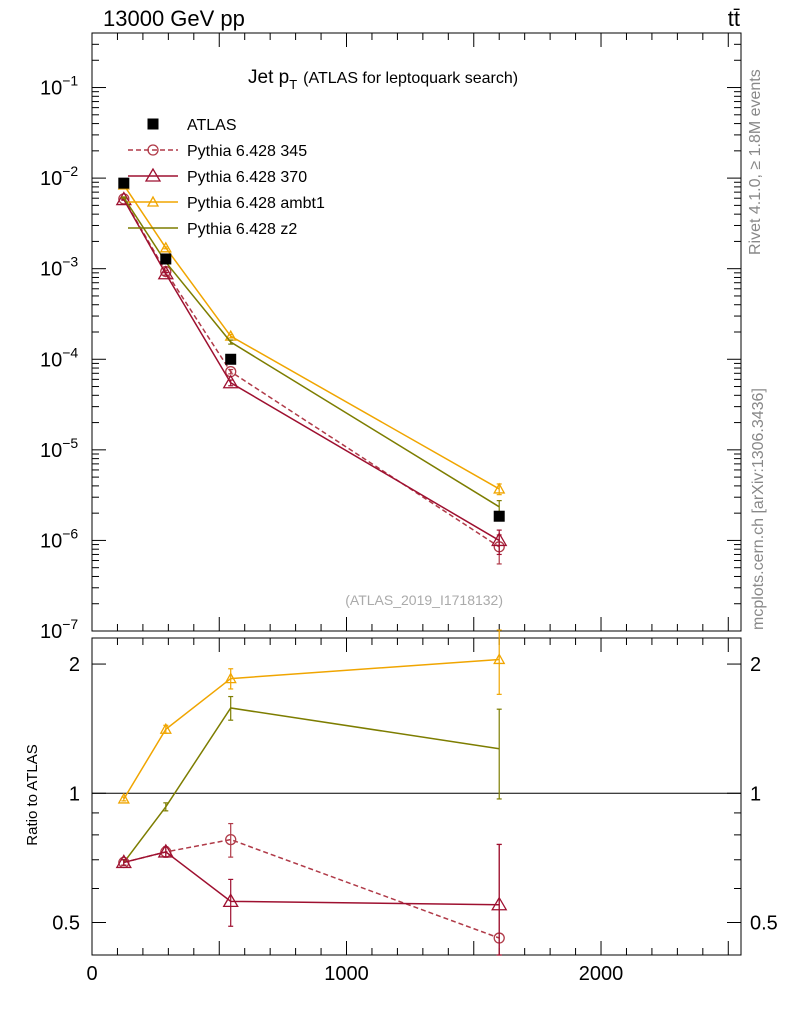 The image size is (786, 1024). What do you see at coordinates (59, 357) in the screenshot?
I see `main-ytick-label: 10⁻⁴` at bounding box center [59, 357].